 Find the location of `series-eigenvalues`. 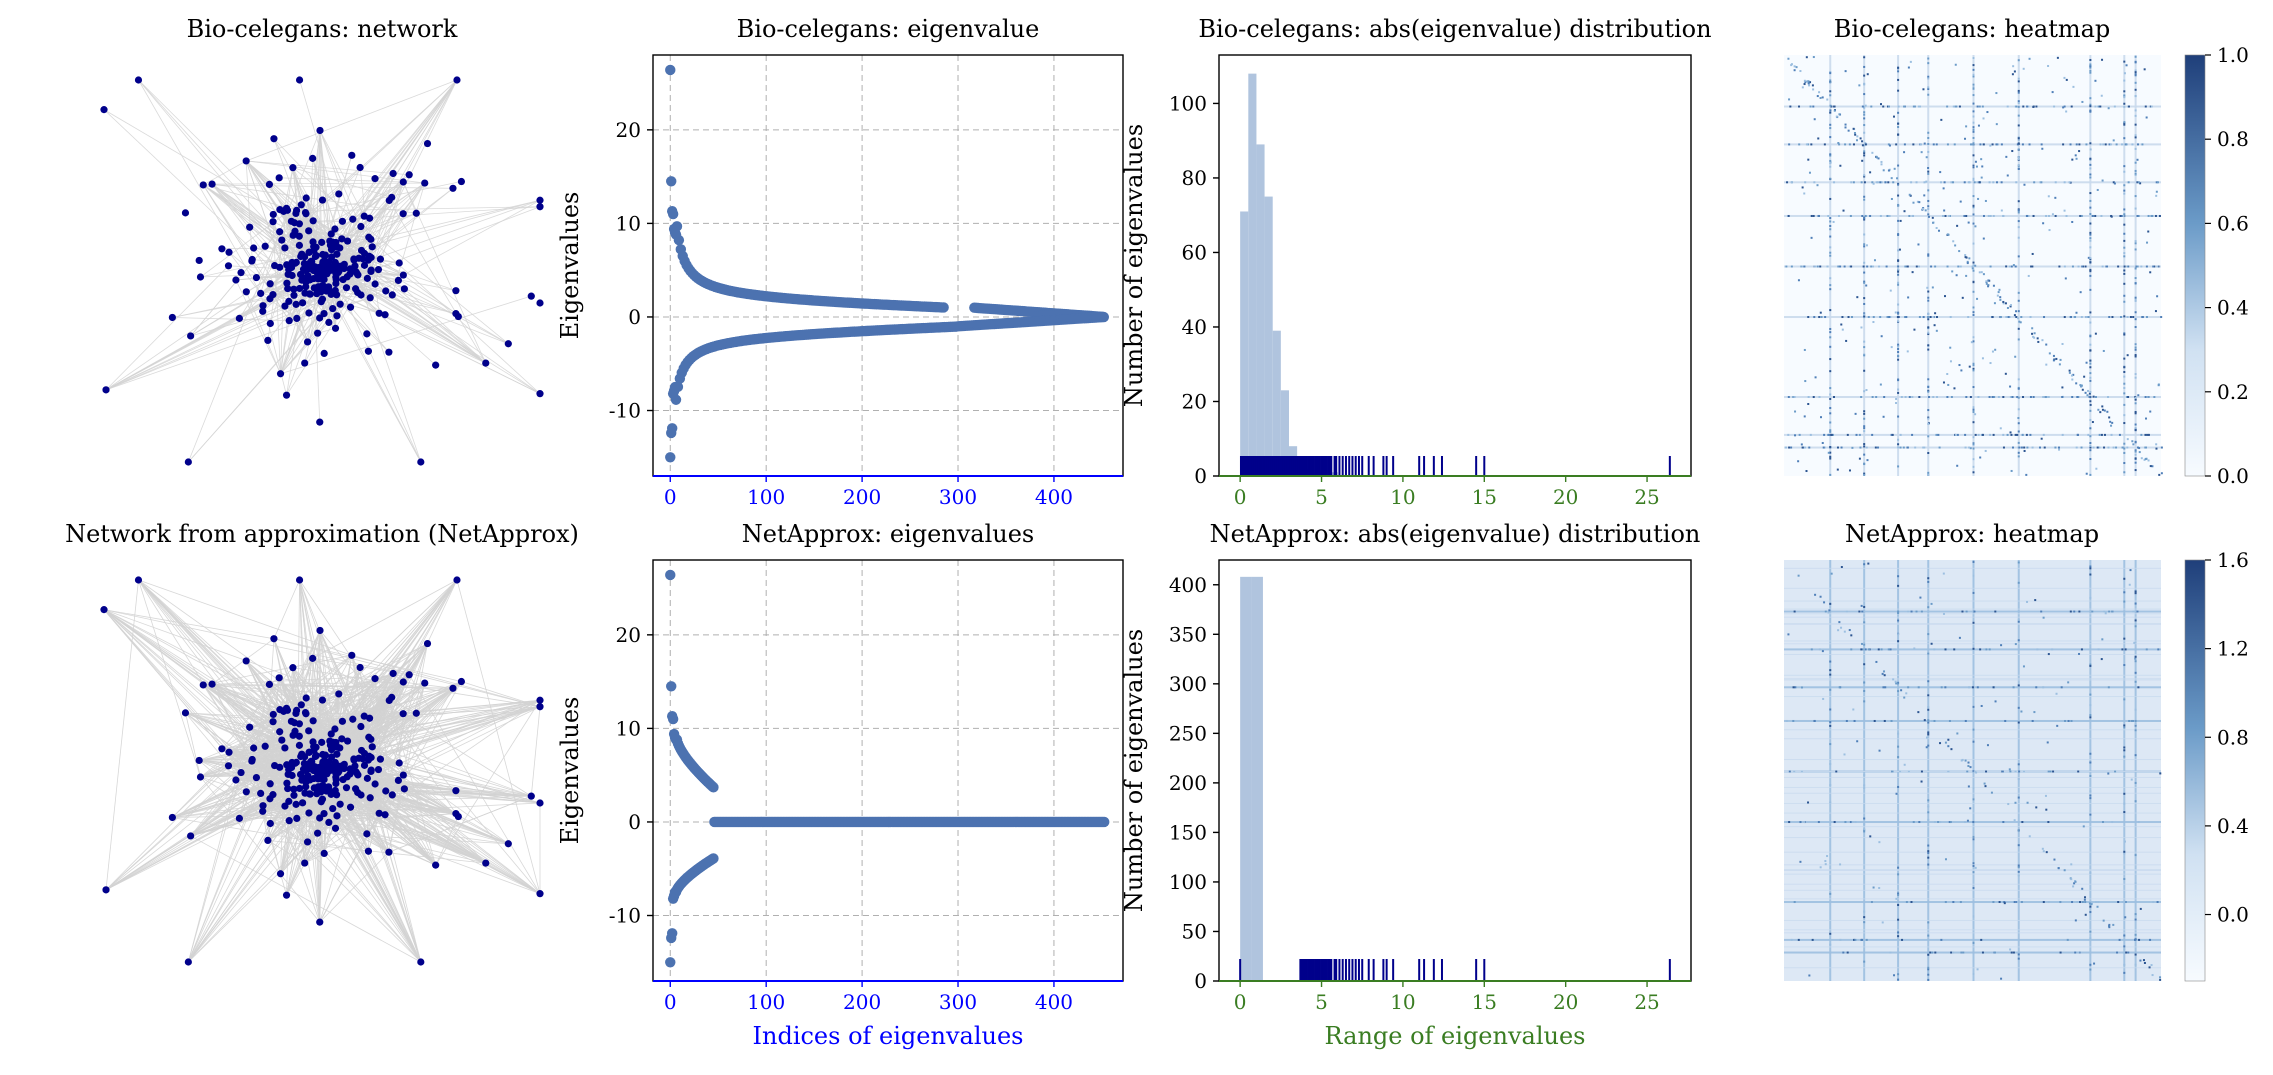

series-eigenvalues is located at coordinates (887, 768).